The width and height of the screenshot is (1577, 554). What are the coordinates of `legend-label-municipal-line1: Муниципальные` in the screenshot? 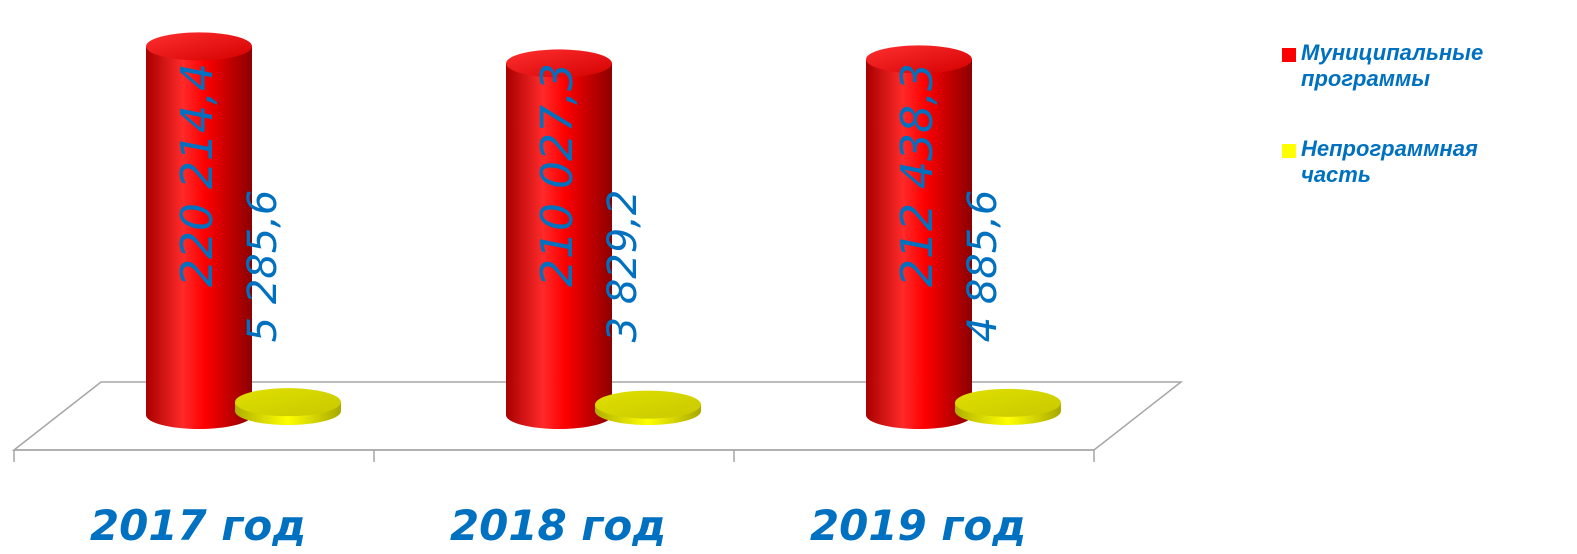 It's located at (1392, 52).